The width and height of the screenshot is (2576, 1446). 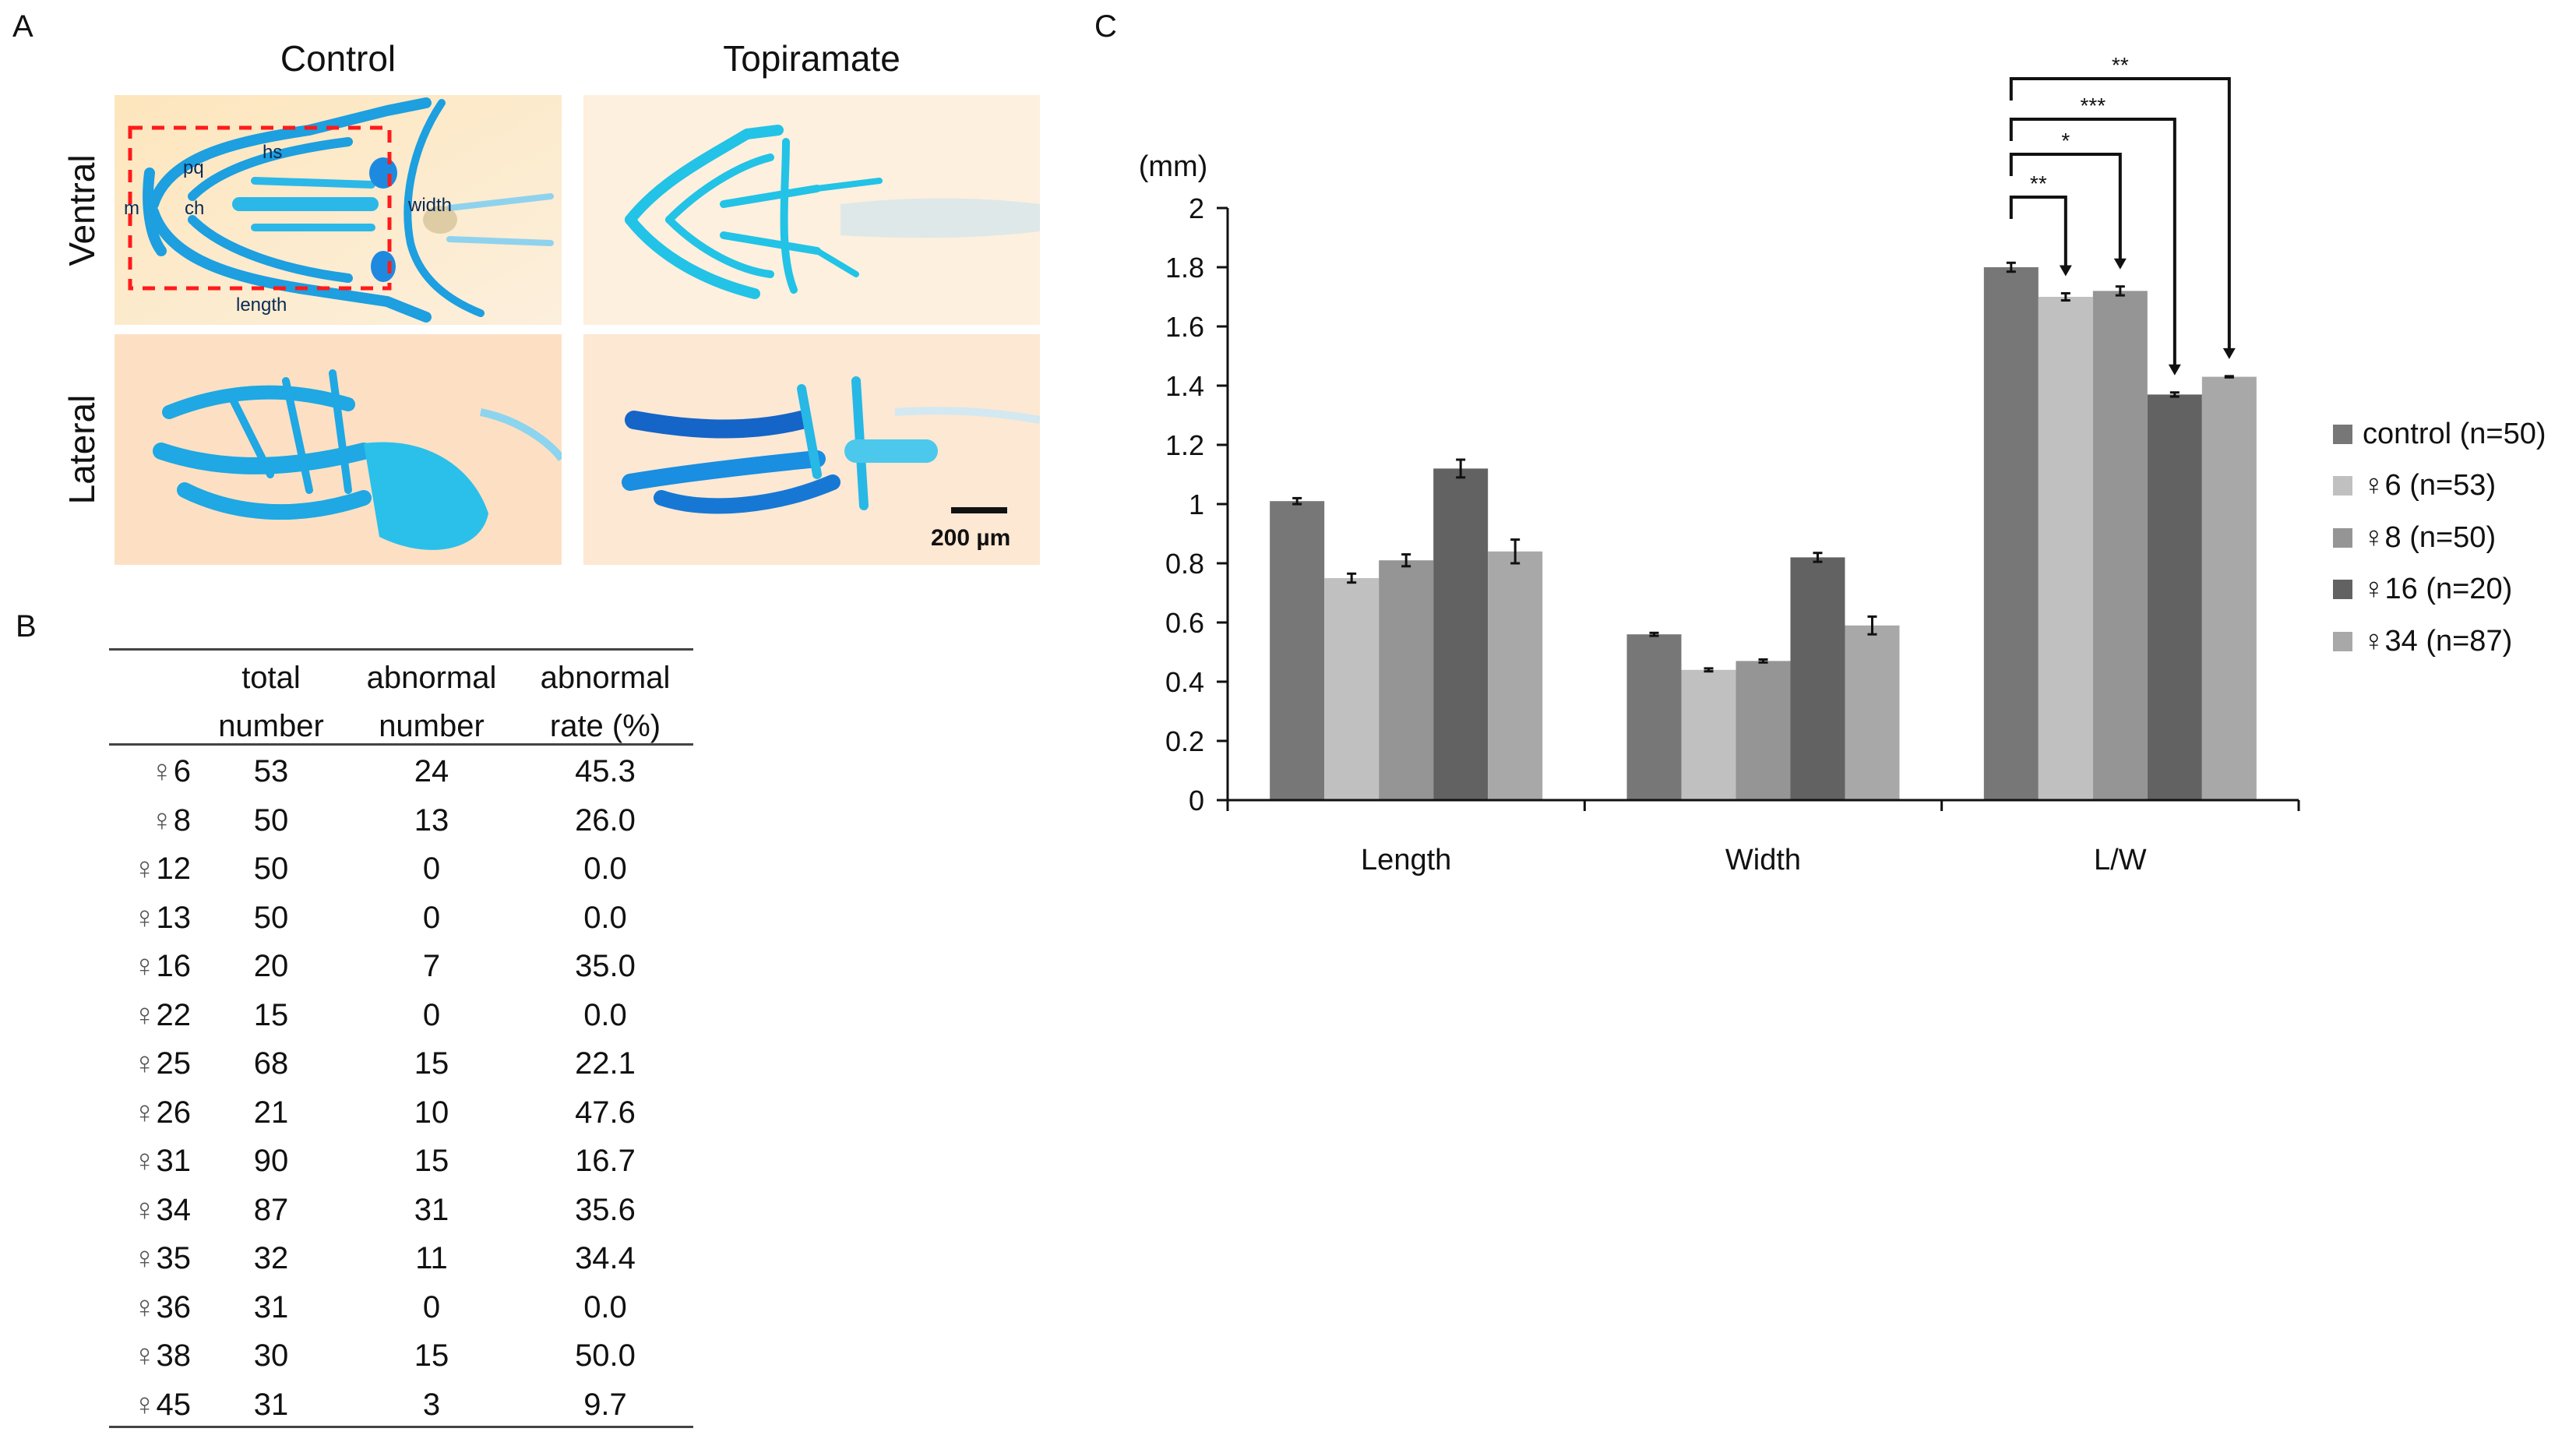 I want to click on row-label: ♀34, so click(x=145, y=1210).